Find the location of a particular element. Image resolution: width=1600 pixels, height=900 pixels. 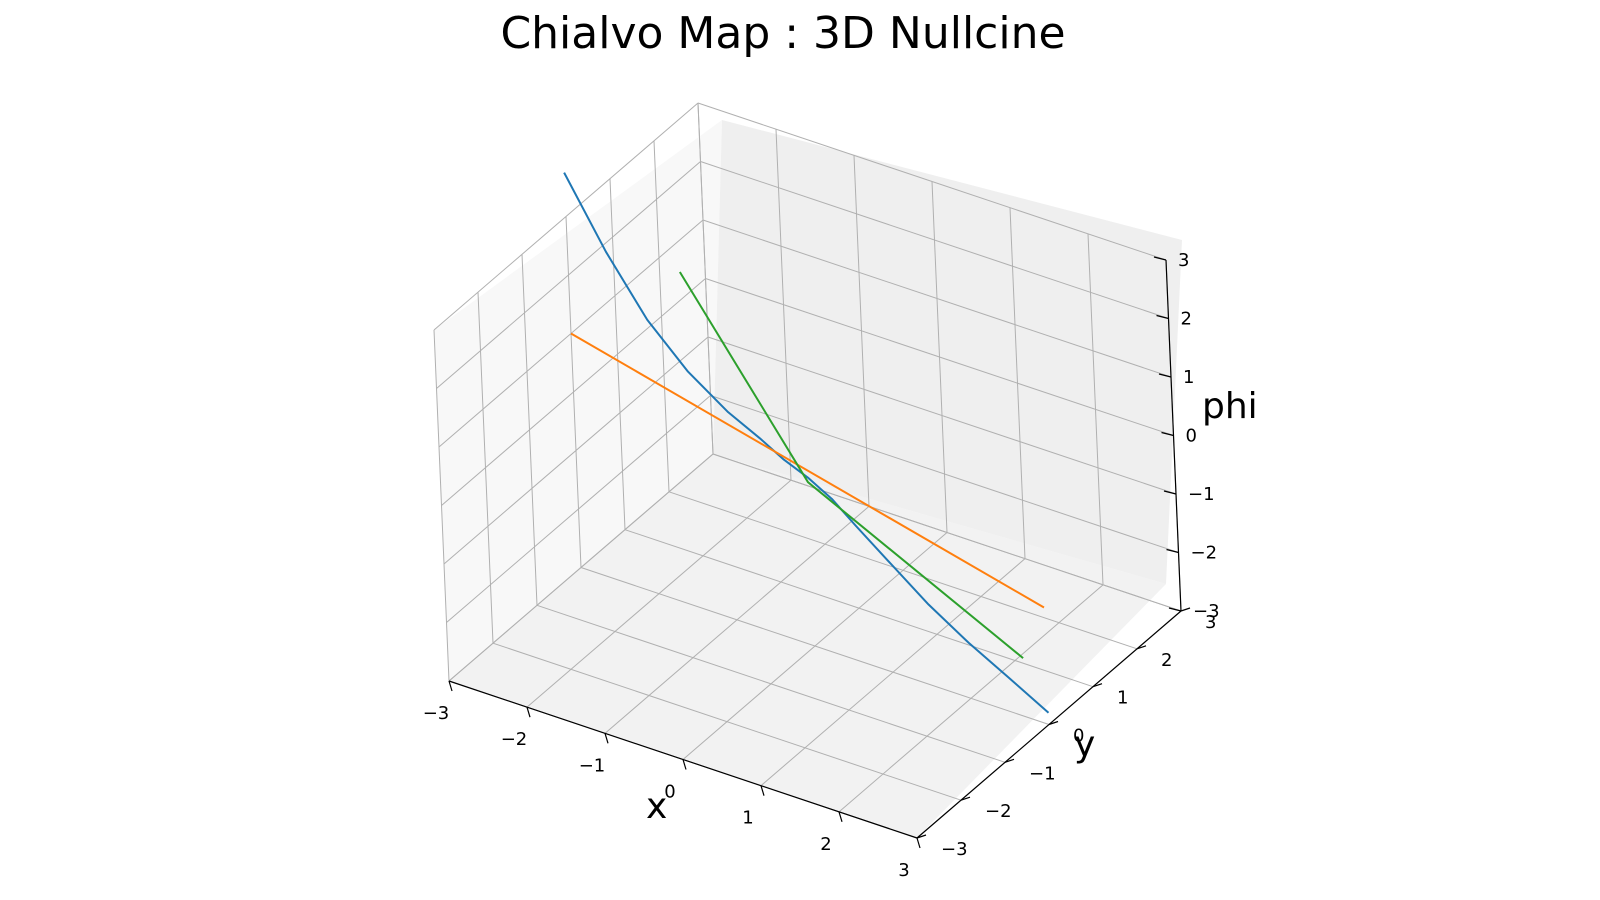

x-tick-label: 2 is located at coordinates (825, 844).